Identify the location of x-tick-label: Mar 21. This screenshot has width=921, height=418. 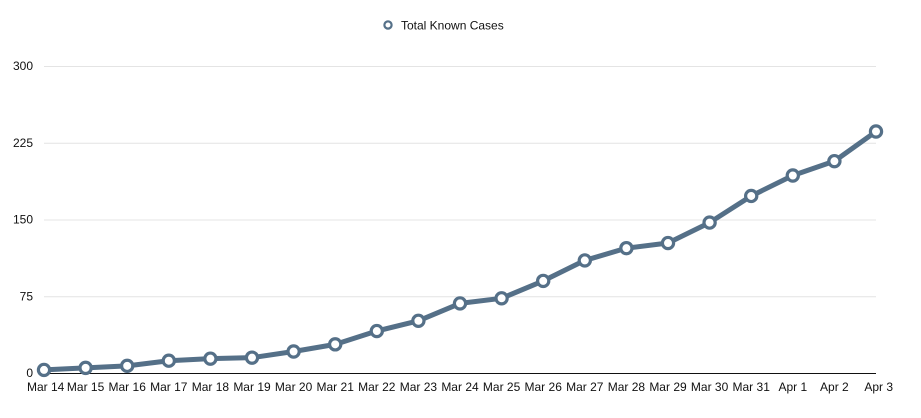
(336, 387).